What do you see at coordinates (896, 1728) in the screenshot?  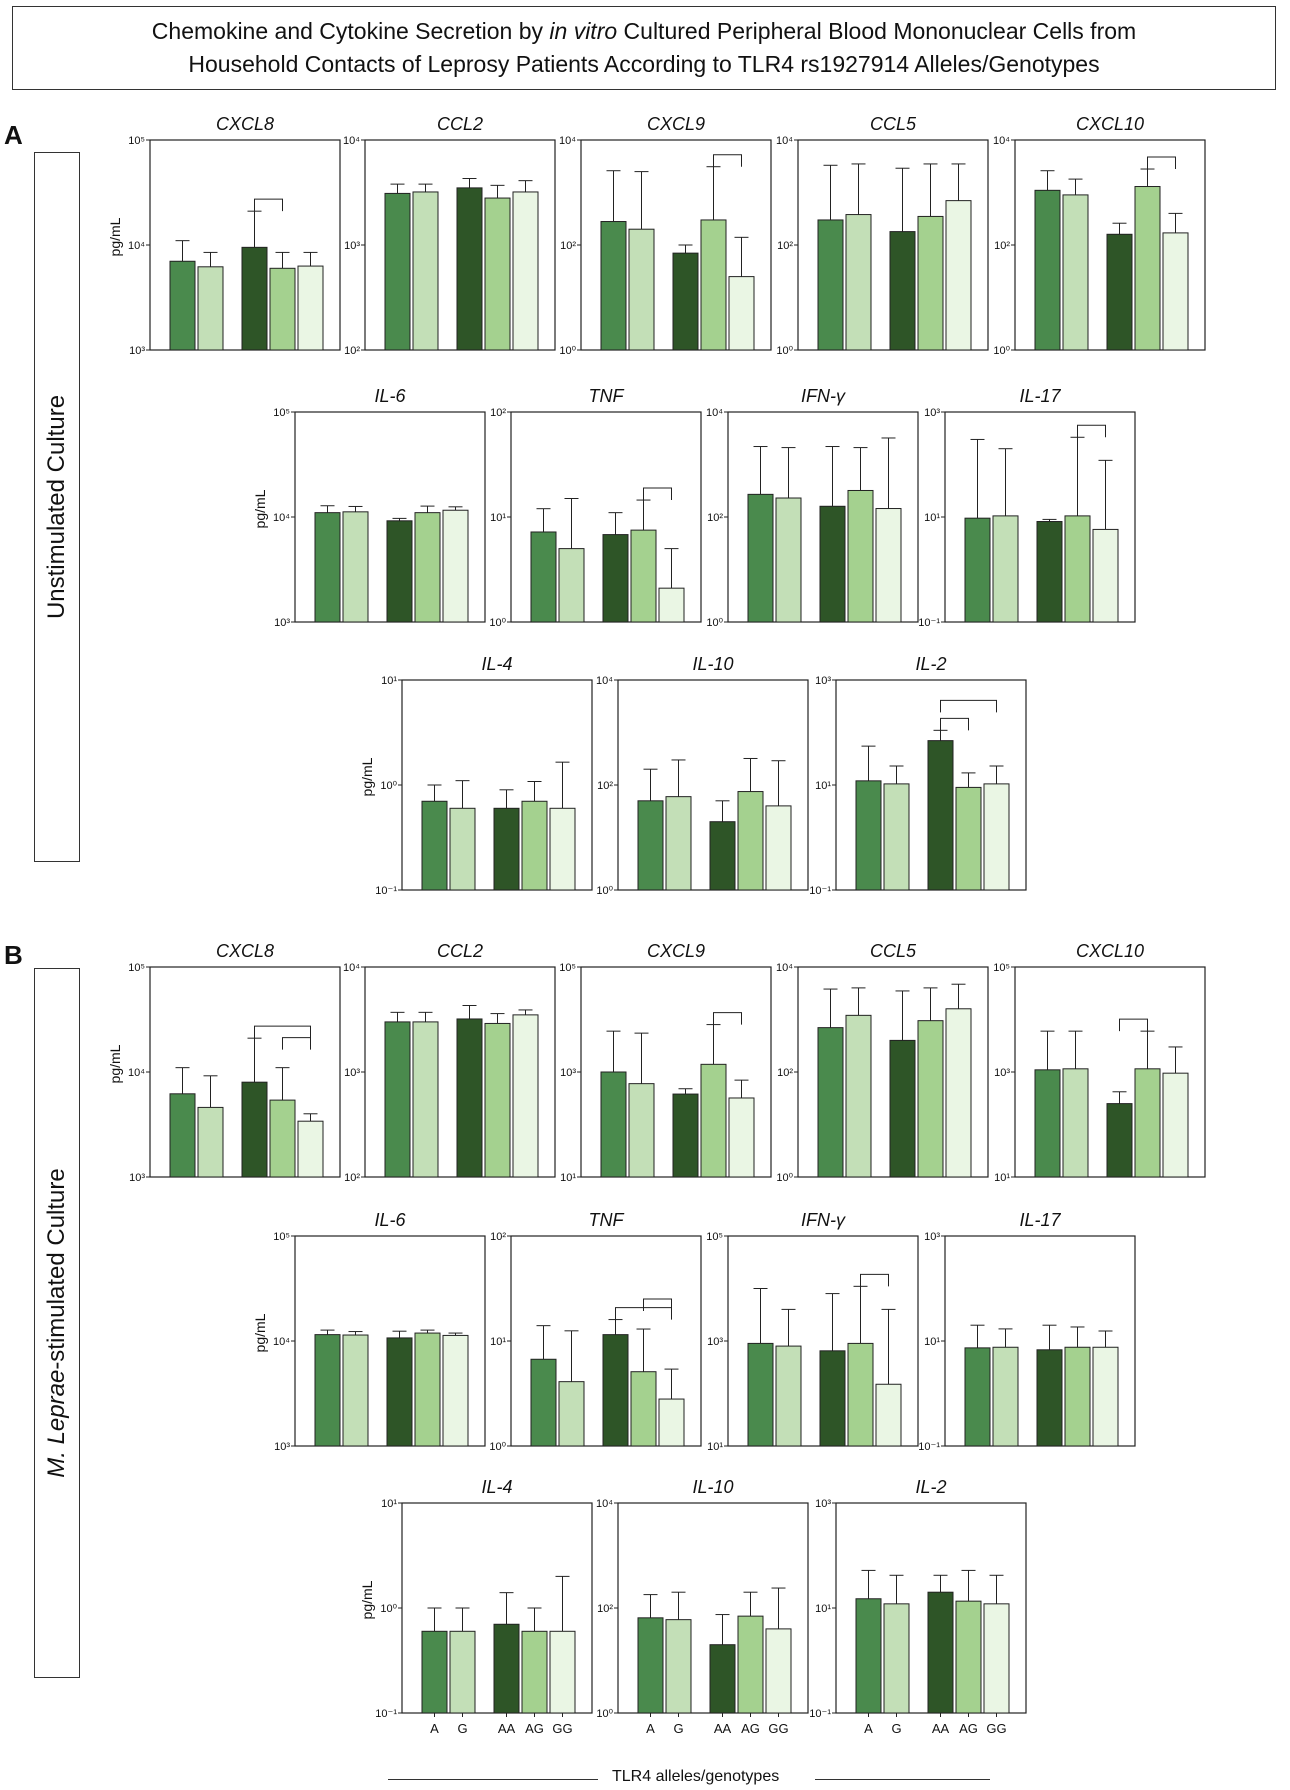 I see `x-tick-label: G` at bounding box center [896, 1728].